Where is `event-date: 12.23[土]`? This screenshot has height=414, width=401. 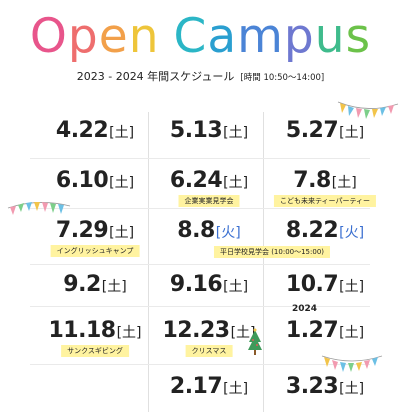
event-date: 12.23[土] is located at coordinates (209, 330).